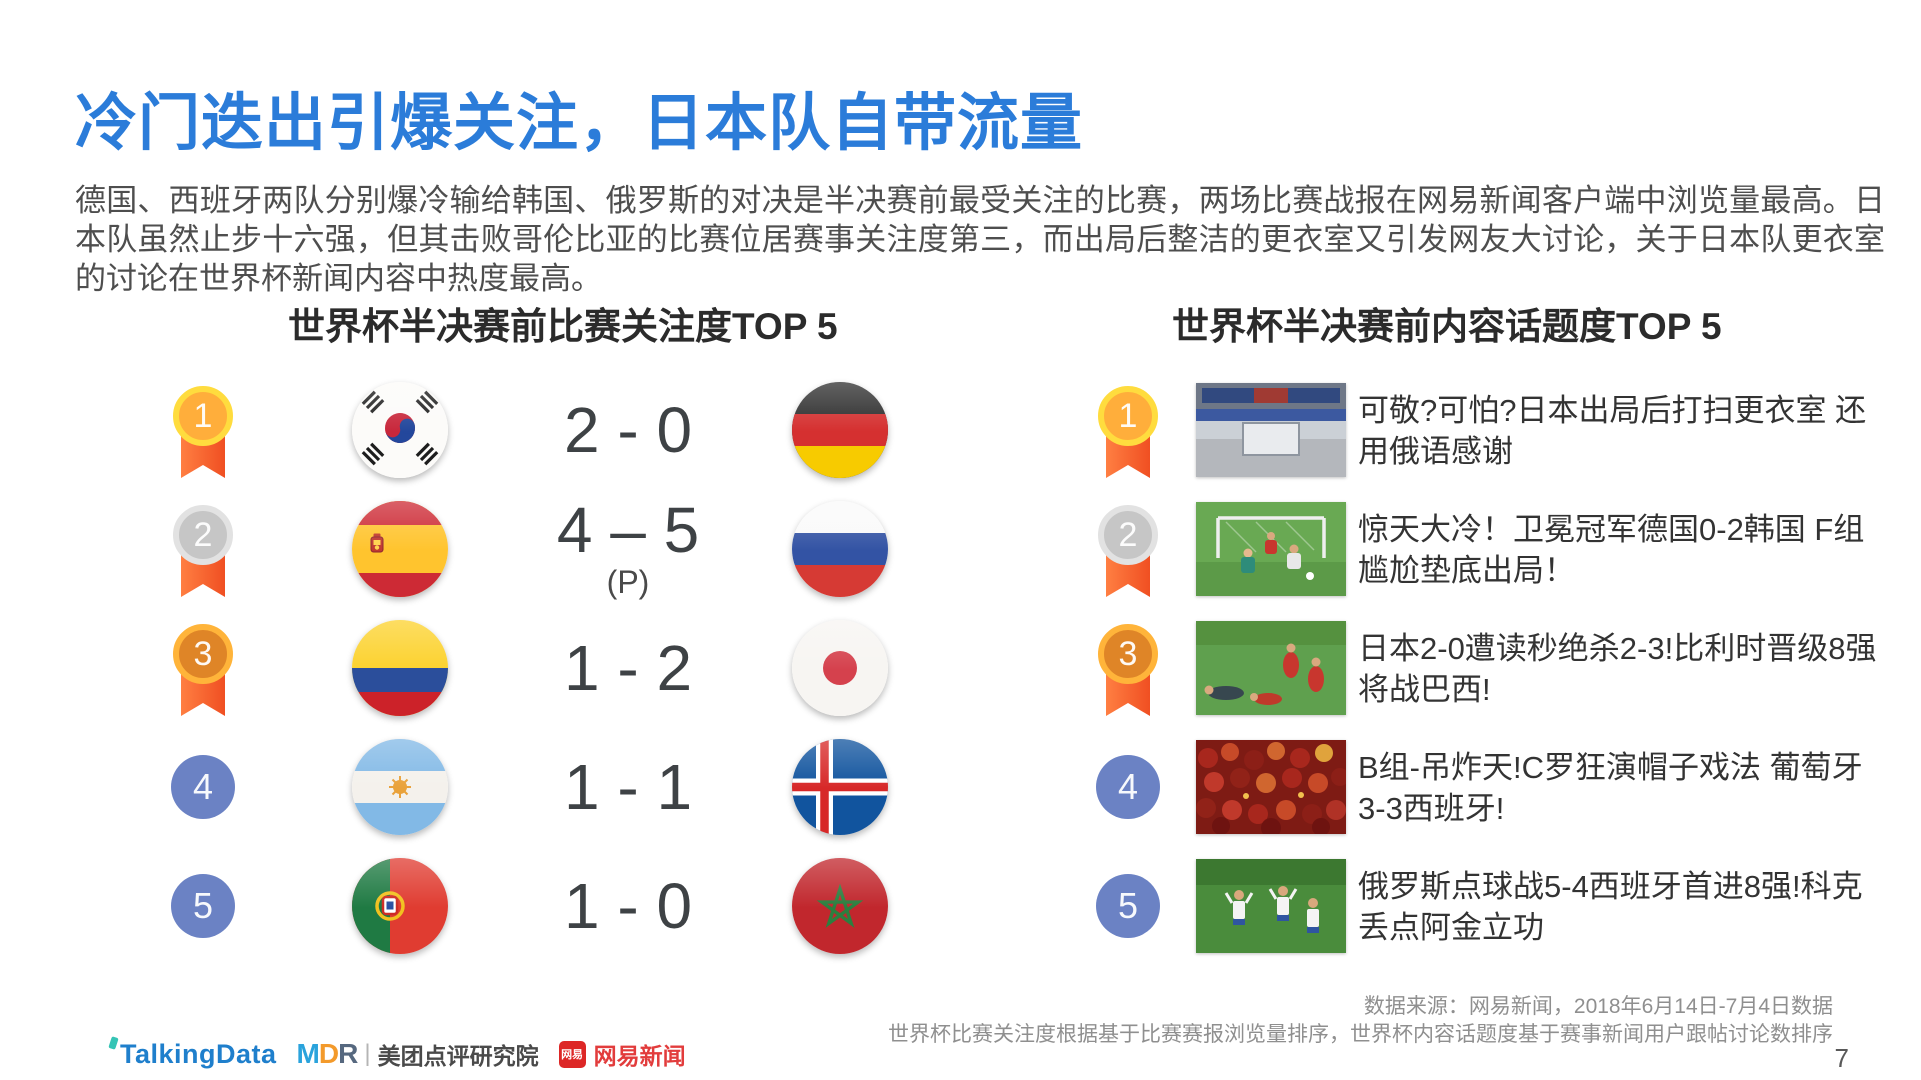 The image size is (1921, 1080). I want to click on ranking-row: 4 1 - 1 4 B组-吊炸天!C罗狂演帽子戏法 葡萄牙3-3西班牙!, so click(960, 787).